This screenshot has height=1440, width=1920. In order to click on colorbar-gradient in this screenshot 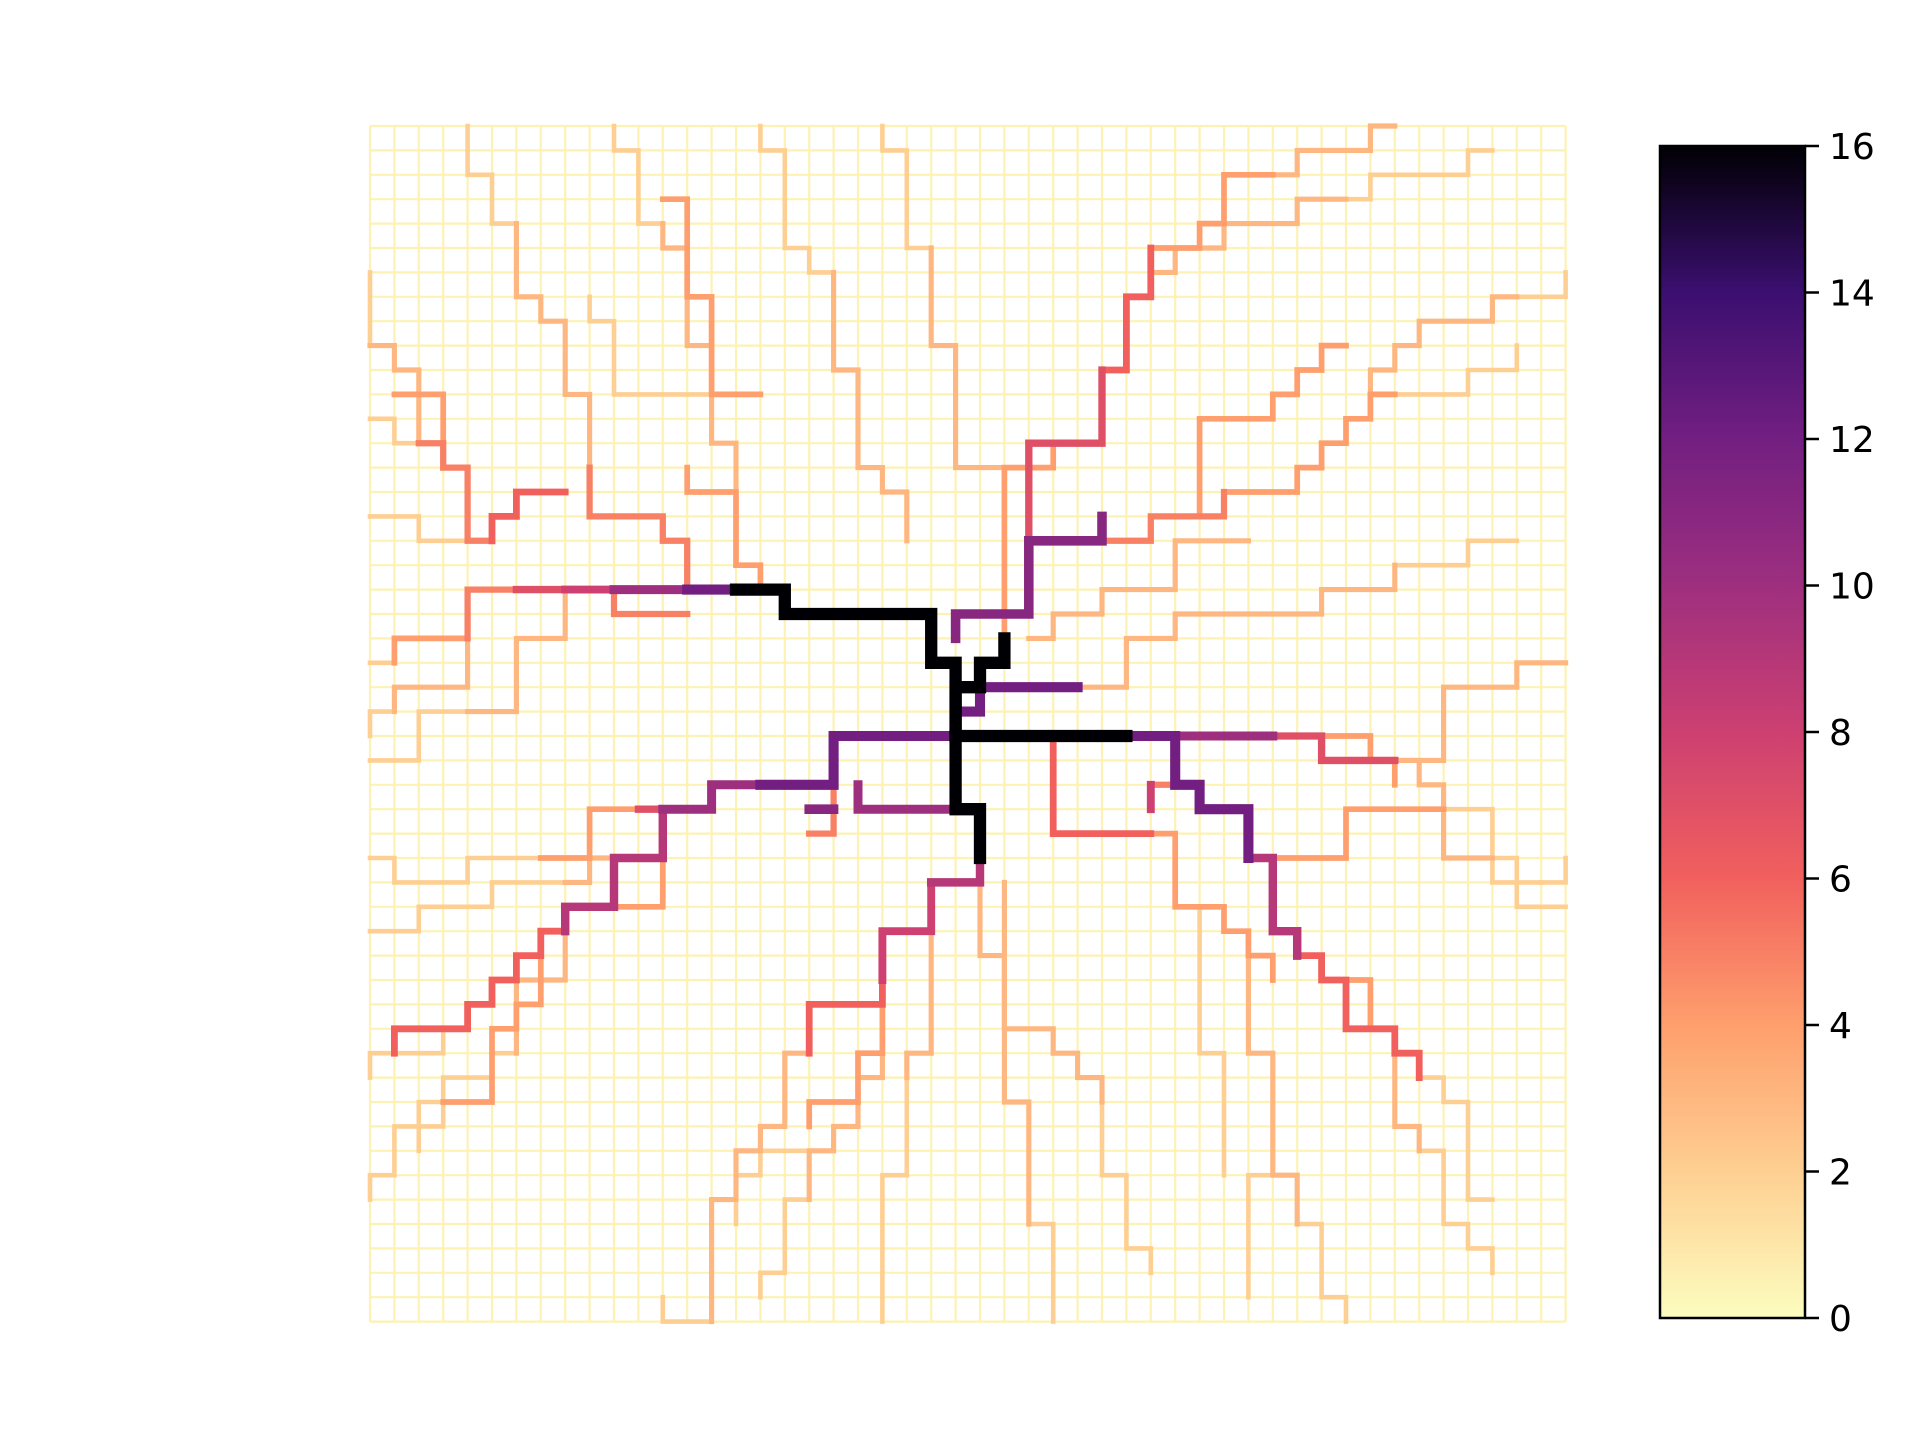, I will do `click(1732, 732)`.